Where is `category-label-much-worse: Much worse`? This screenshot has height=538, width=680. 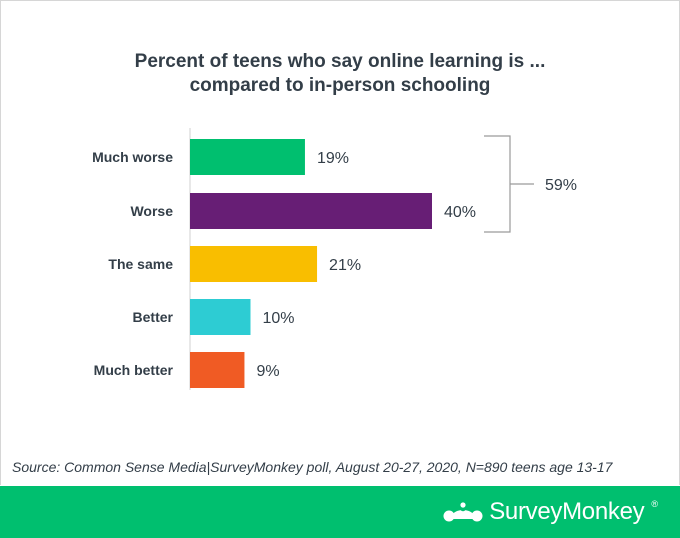
category-label-much-worse: Much worse is located at coordinates (132, 157).